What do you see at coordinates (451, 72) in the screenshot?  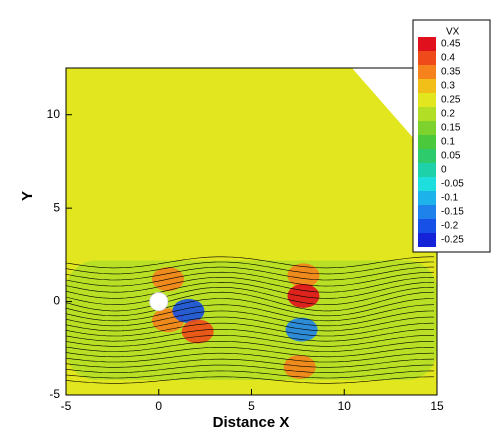 I see `legend-label: 0.35` at bounding box center [451, 72].